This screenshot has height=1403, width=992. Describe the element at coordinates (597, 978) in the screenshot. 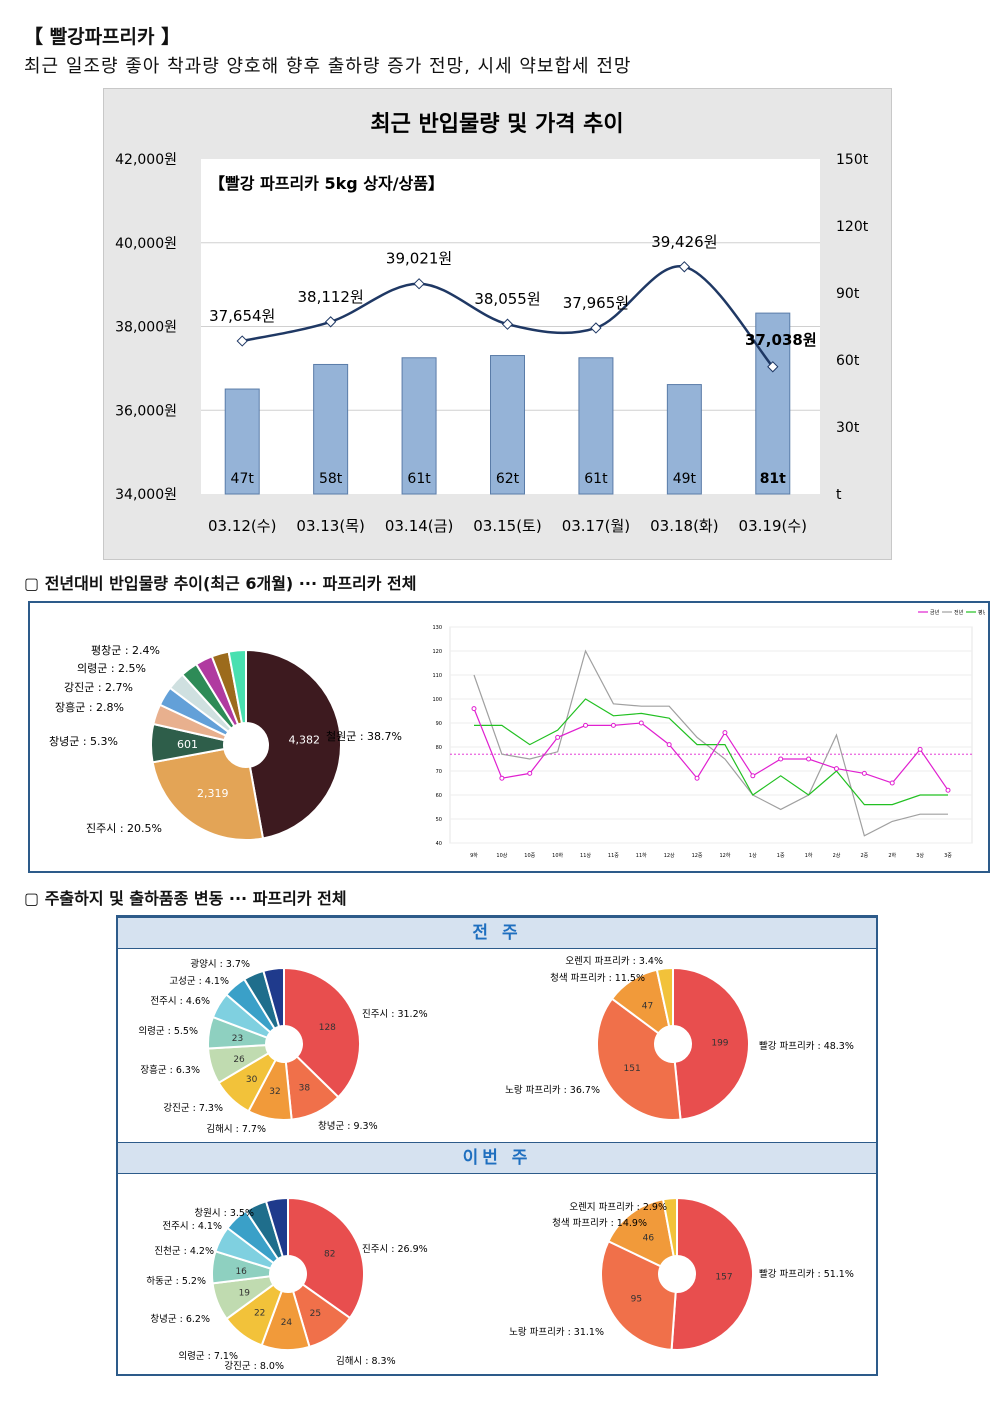

I see `pie-label: 청색 파프리카 : 11.5%` at that location.